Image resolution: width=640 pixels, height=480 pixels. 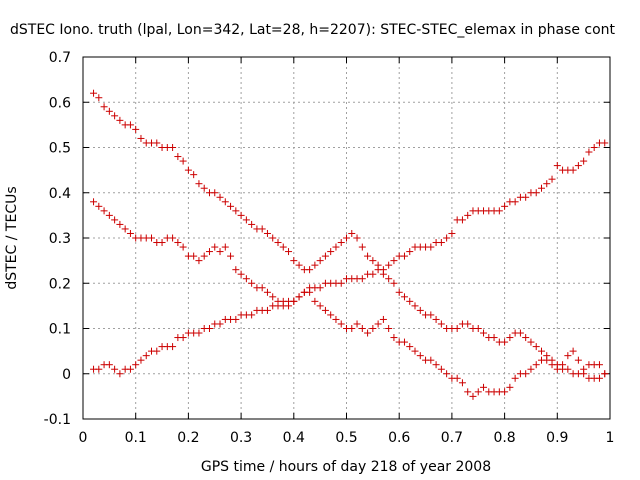 I want to click on y-tick-label: 0.6, so click(x=60, y=103).